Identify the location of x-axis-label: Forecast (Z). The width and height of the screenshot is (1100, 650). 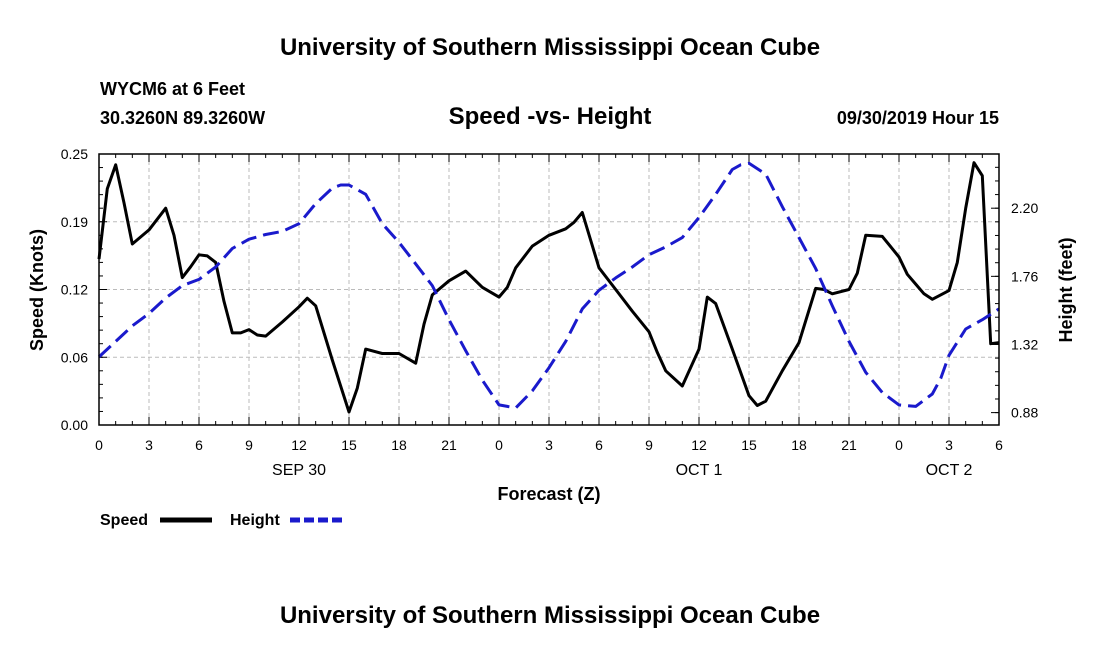
(548, 494).